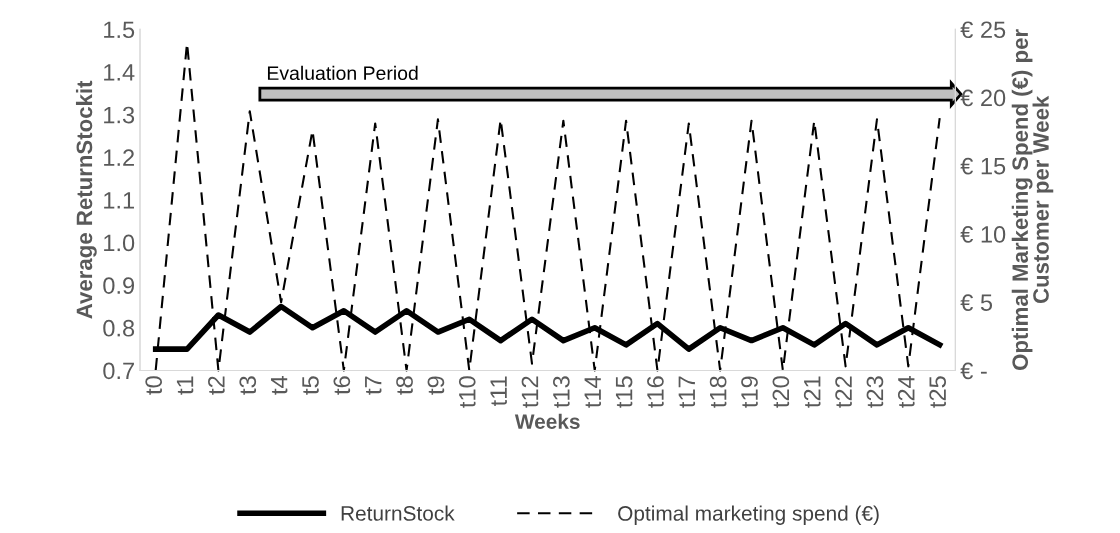 This screenshot has width=1120, height=533. What do you see at coordinates (118, 371) in the screenshot?
I see `y-tick-label: 0.7` at bounding box center [118, 371].